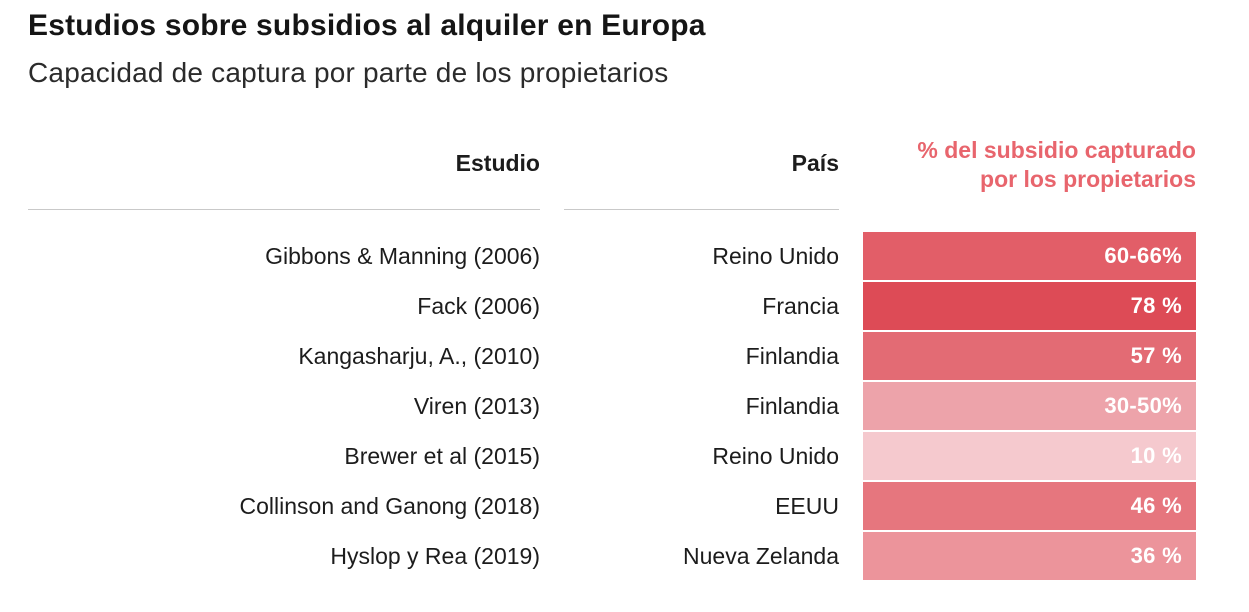 The image size is (1249, 612). I want to click on value-bar: 46 %, so click(1029, 506).